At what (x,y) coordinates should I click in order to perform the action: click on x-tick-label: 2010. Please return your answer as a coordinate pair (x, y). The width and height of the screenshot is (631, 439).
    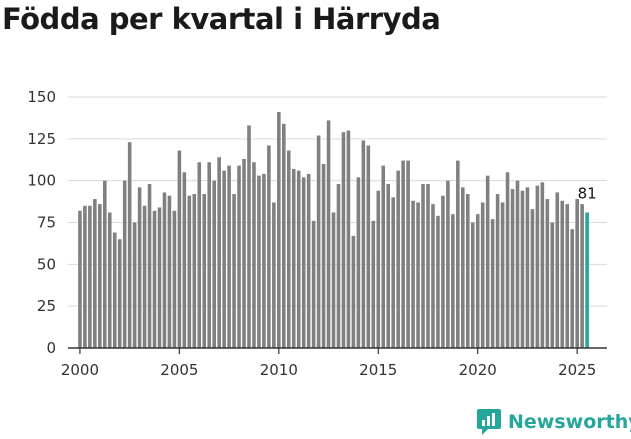
    Looking at the image, I should click on (279, 370).